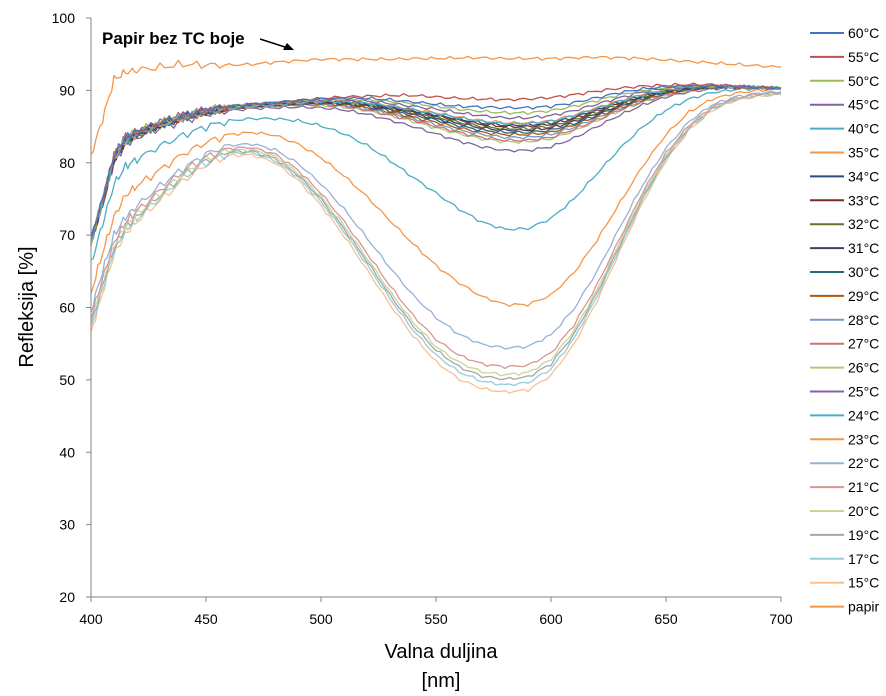 This screenshot has height=696, width=886. I want to click on legend-label: 22°C, so click(863, 463).